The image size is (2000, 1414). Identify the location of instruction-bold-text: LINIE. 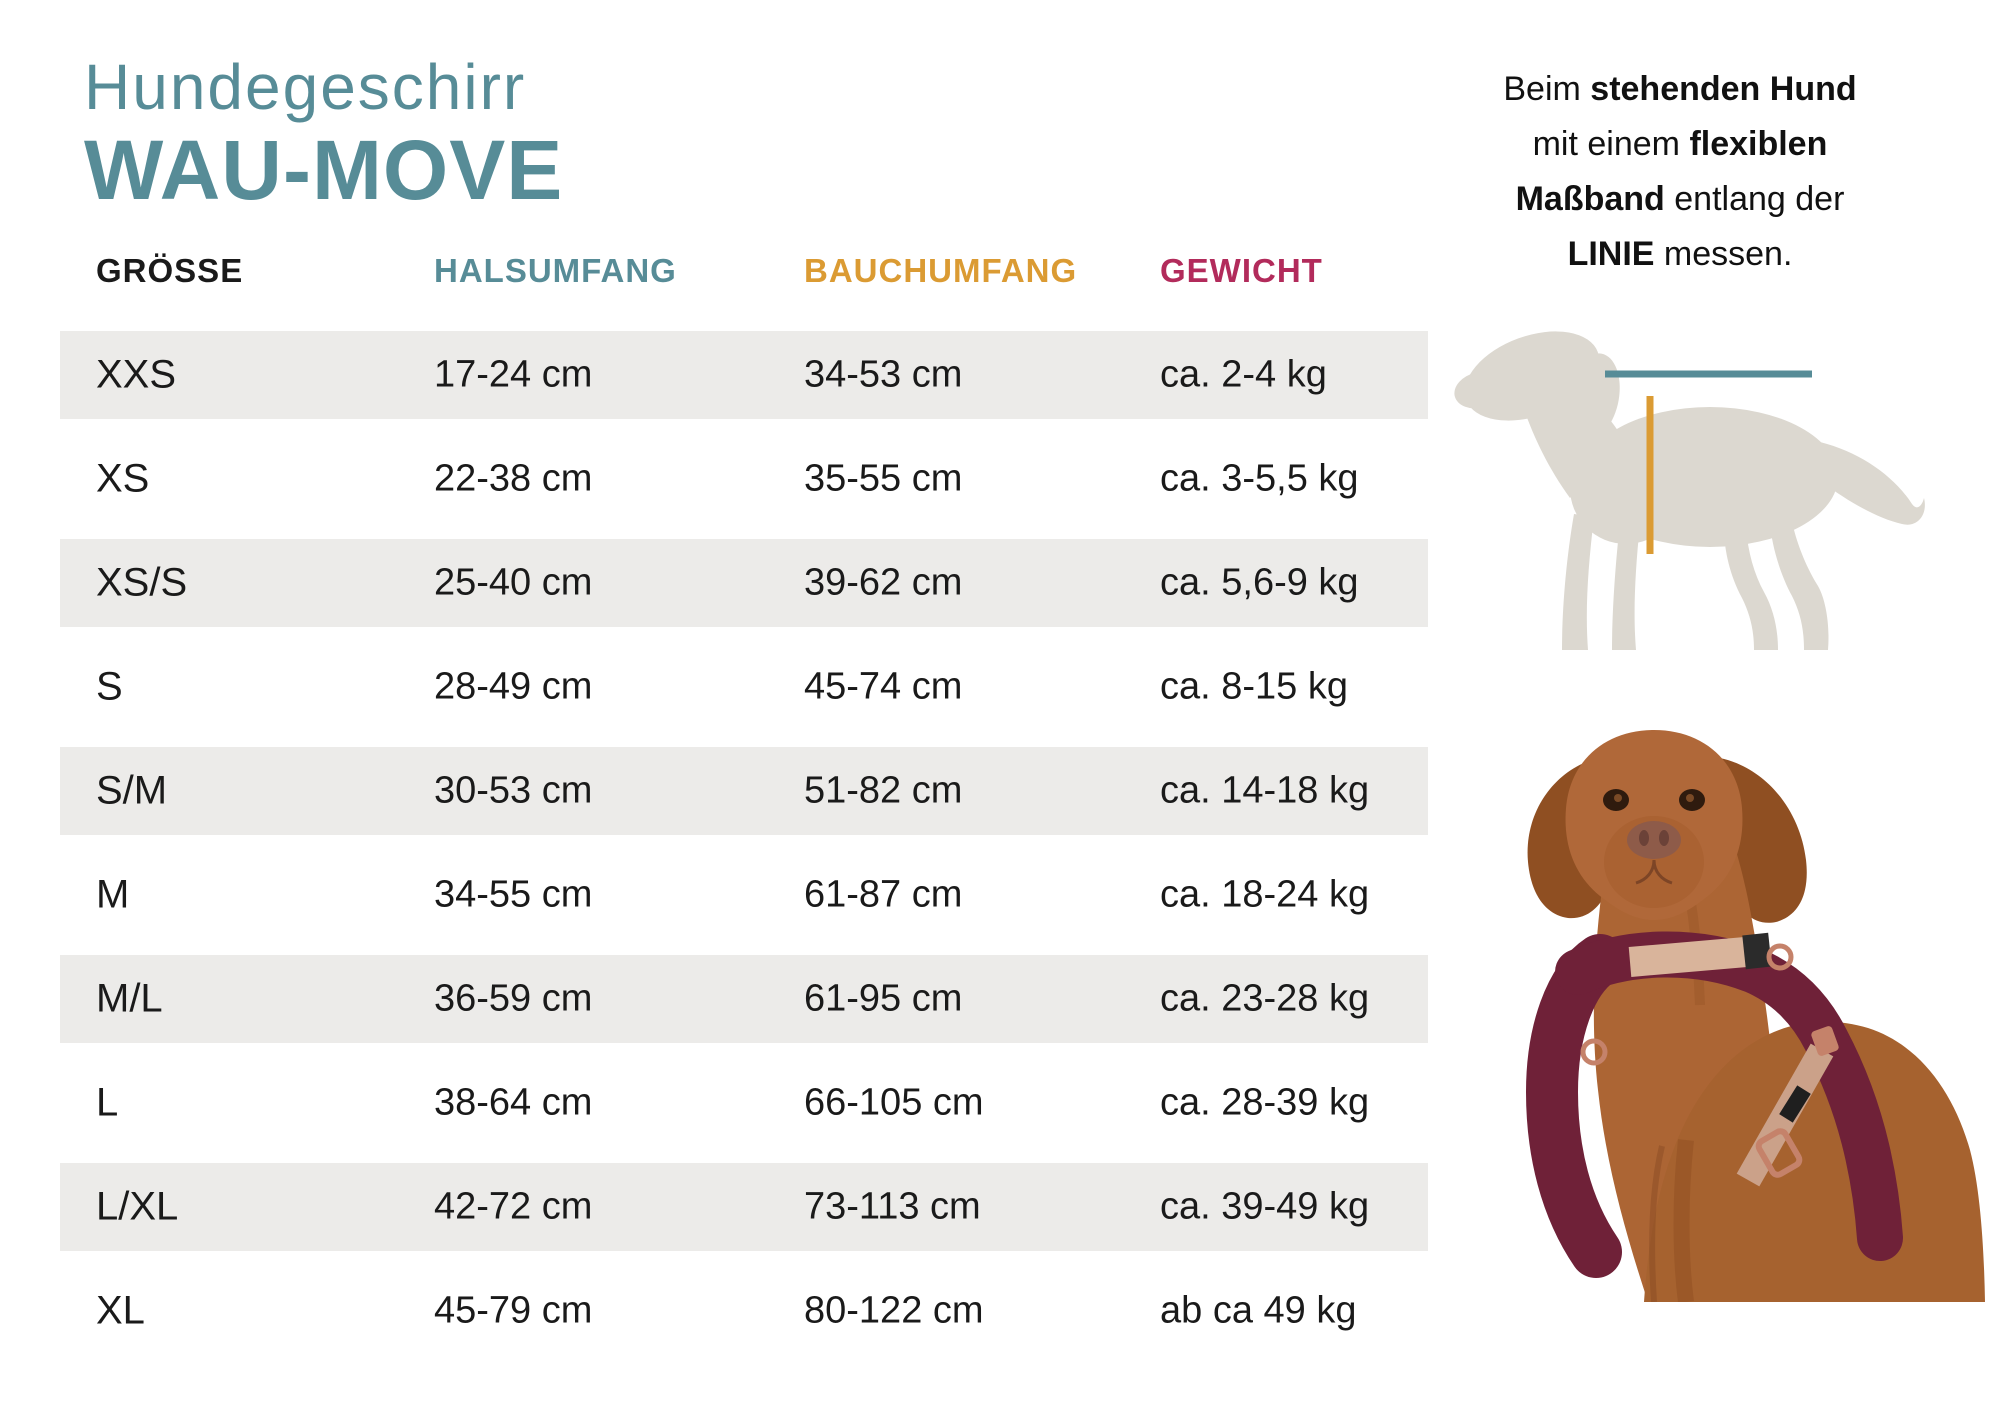
(1611, 254).